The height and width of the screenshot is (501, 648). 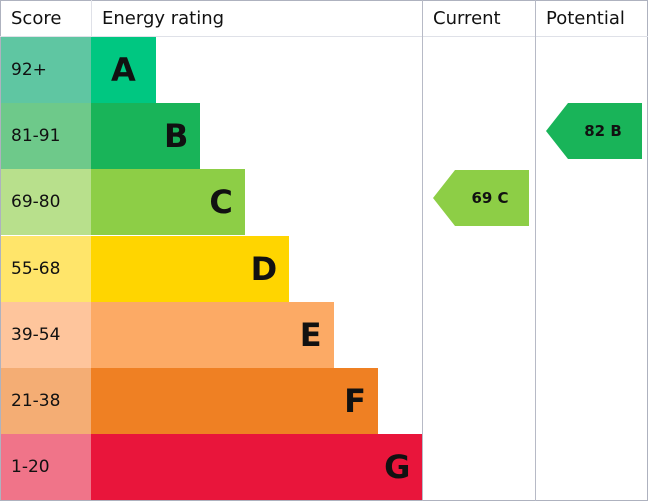 I want to click on score-range-d: 55-68, so click(x=46, y=268).